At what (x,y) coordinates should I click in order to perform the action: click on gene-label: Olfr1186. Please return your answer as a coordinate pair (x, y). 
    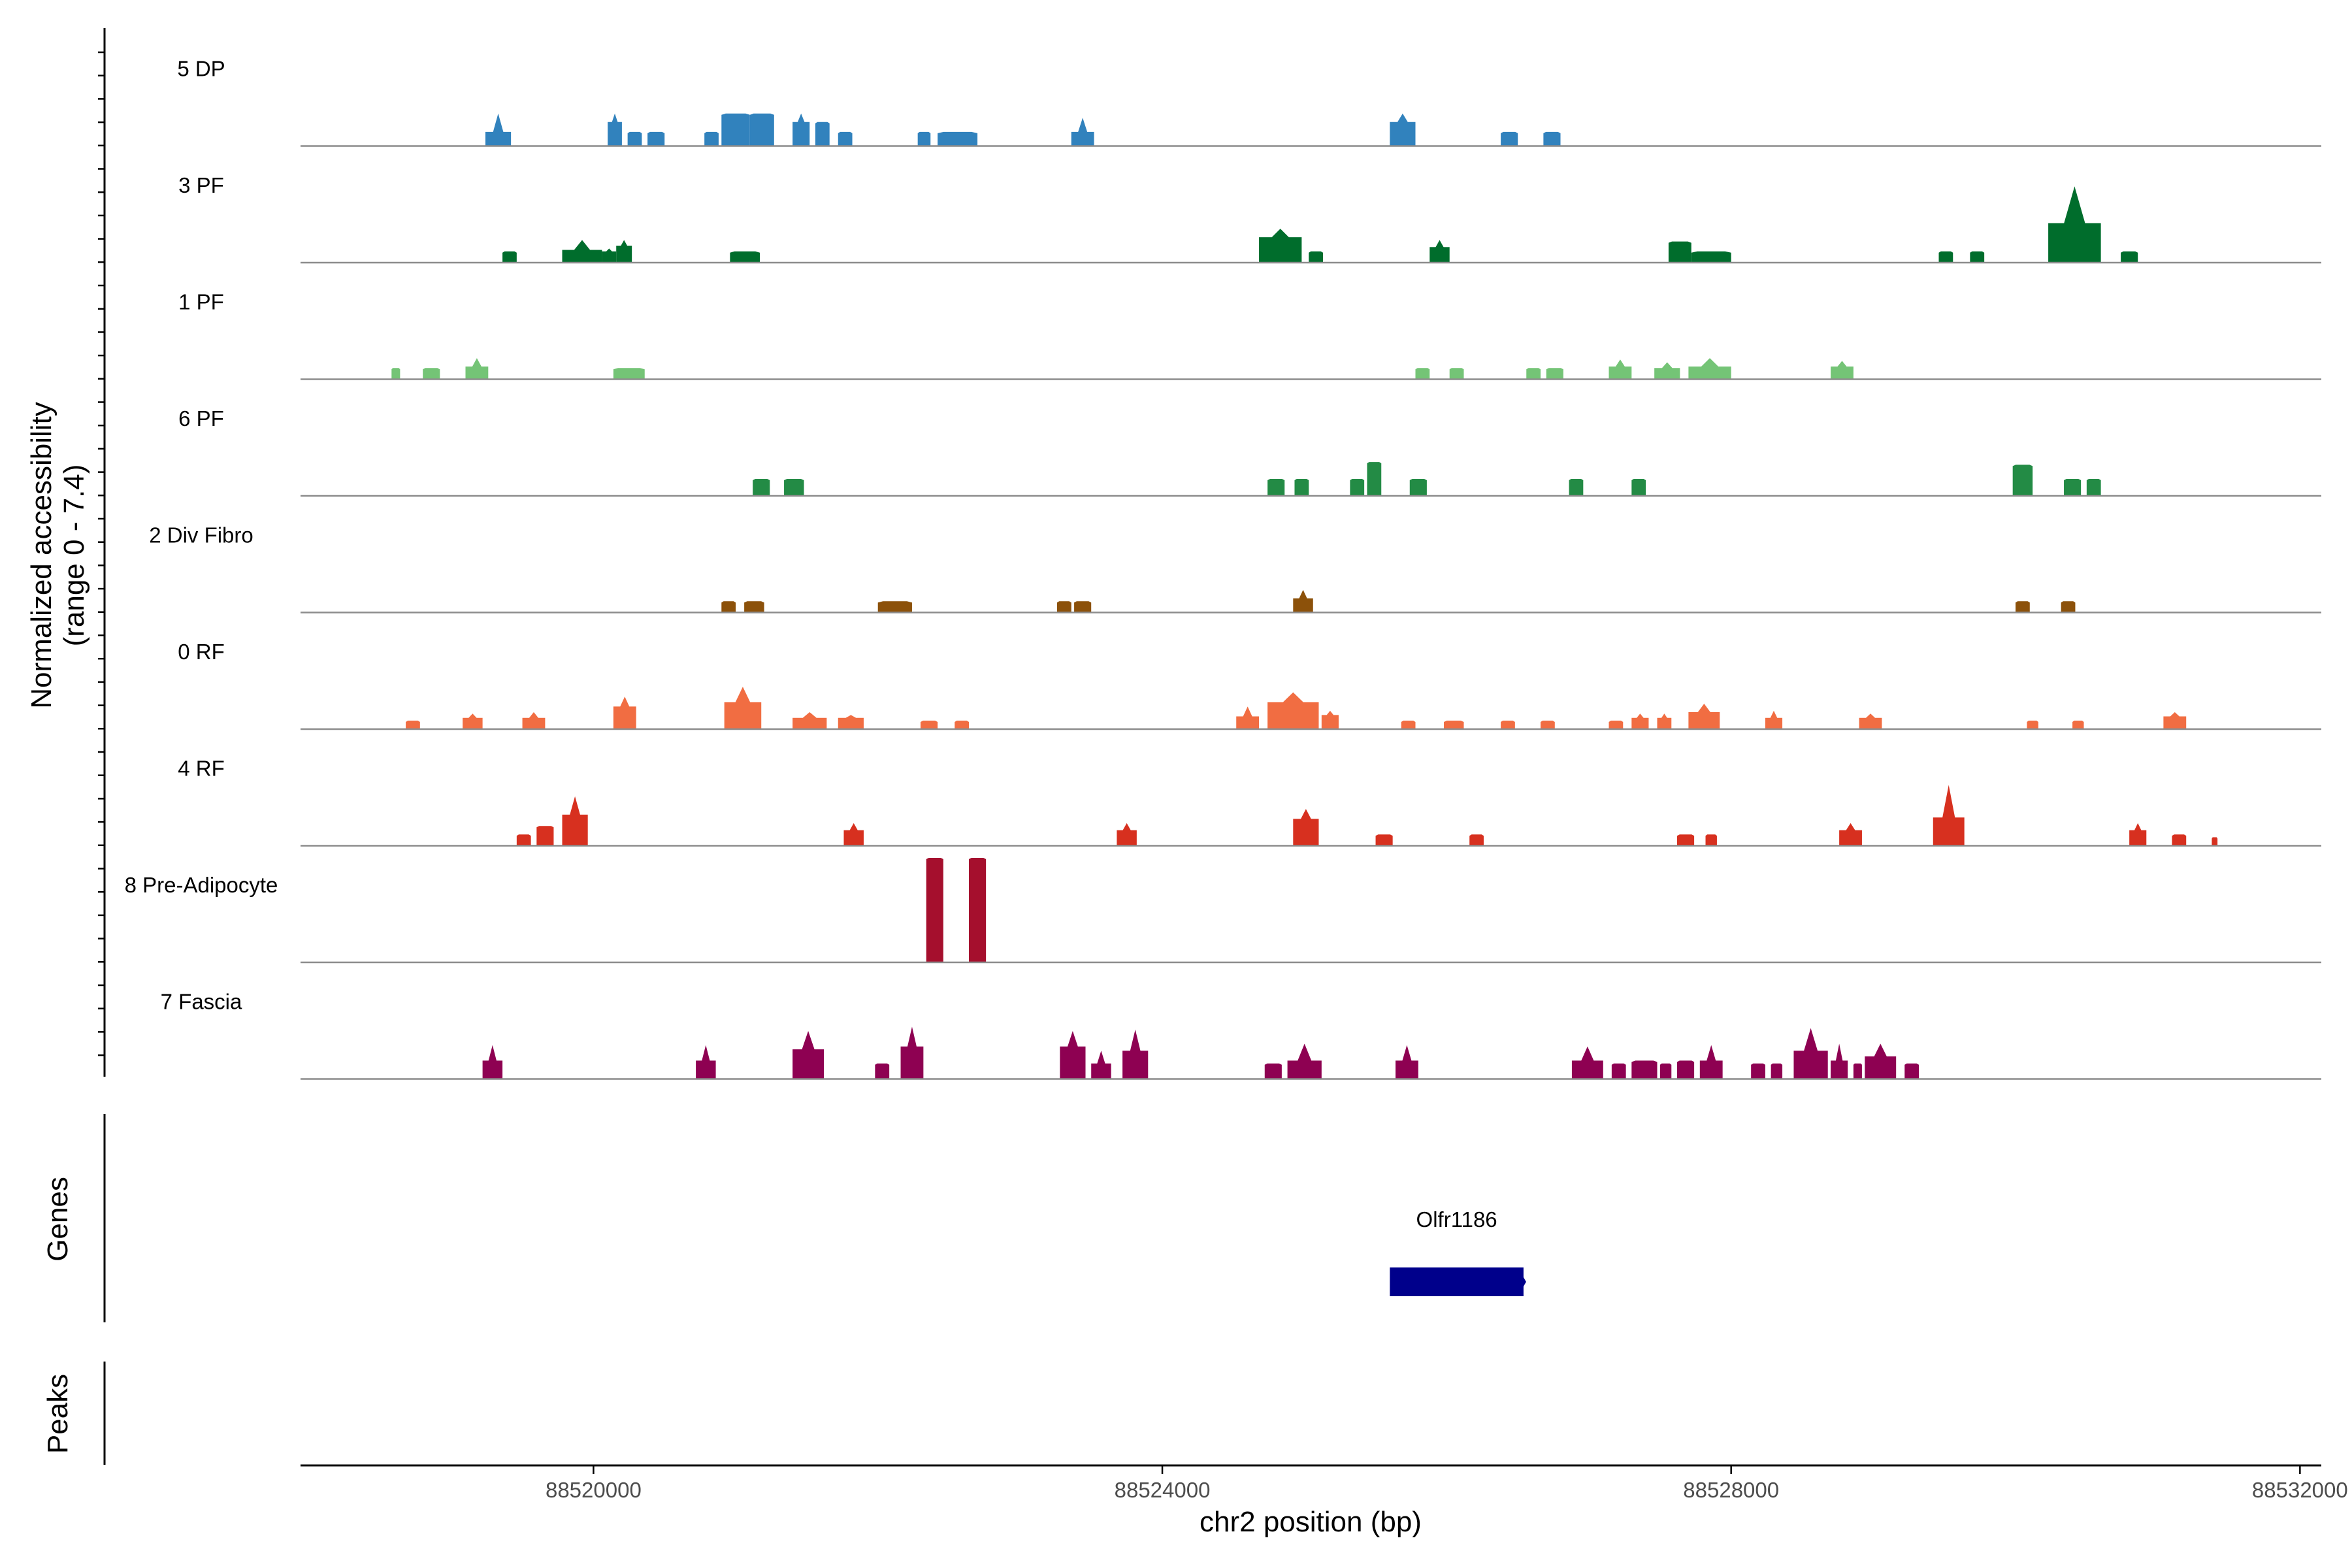
    Looking at the image, I should click on (1456, 1219).